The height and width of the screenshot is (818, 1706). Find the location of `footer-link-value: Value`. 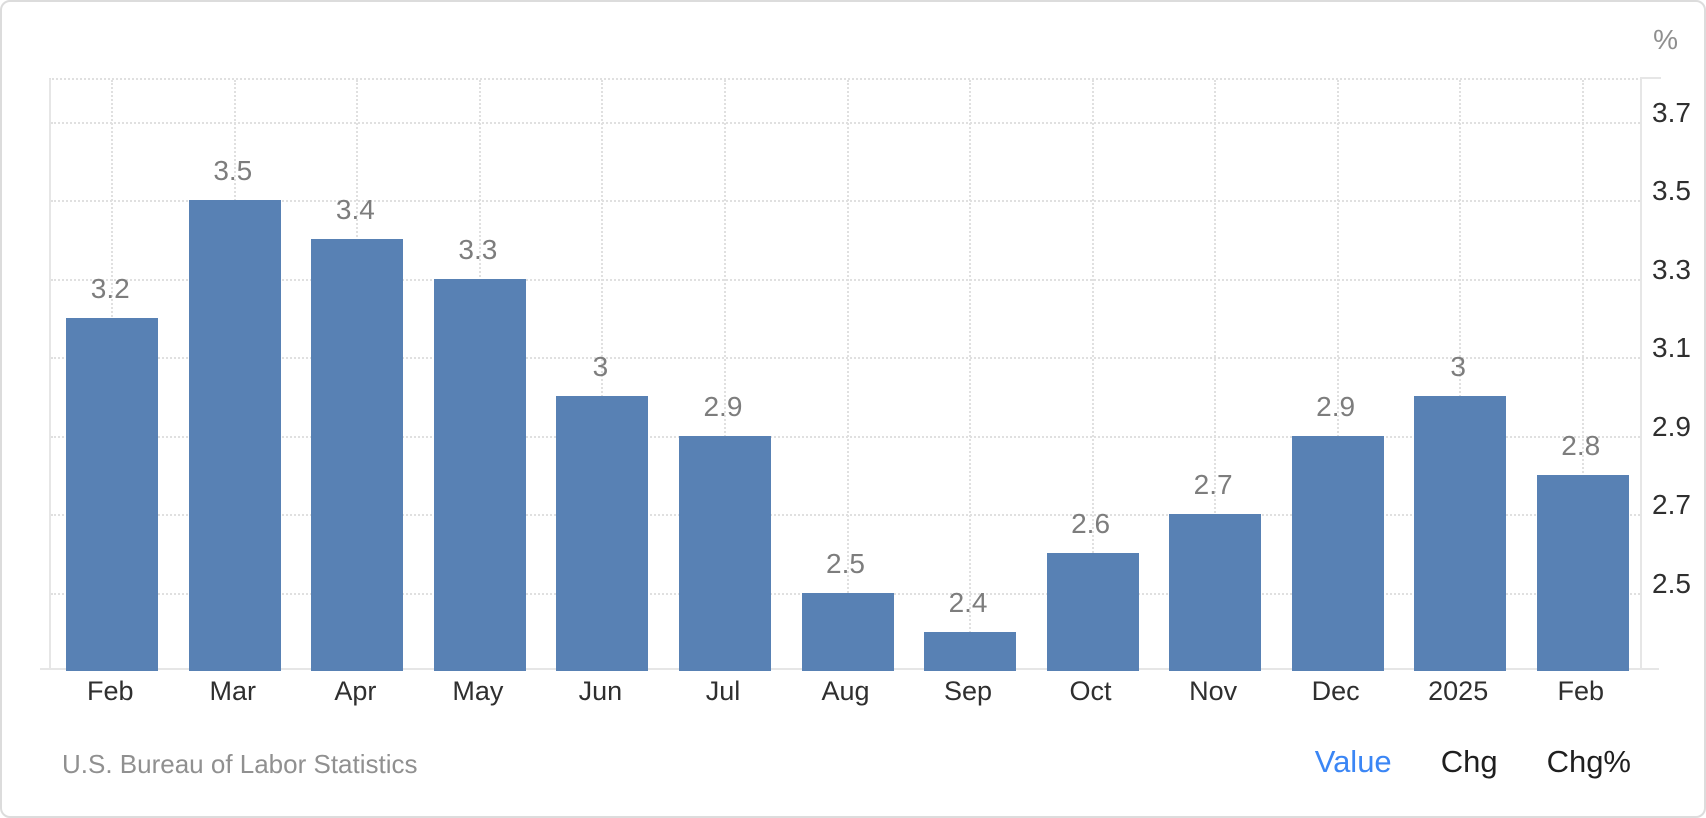

footer-link-value: Value is located at coordinates (1353, 761).